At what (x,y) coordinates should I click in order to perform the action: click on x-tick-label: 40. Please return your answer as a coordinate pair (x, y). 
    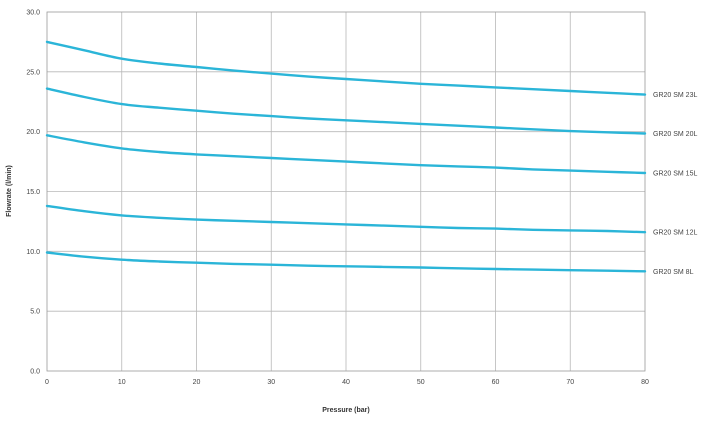
    Looking at the image, I should click on (346, 382).